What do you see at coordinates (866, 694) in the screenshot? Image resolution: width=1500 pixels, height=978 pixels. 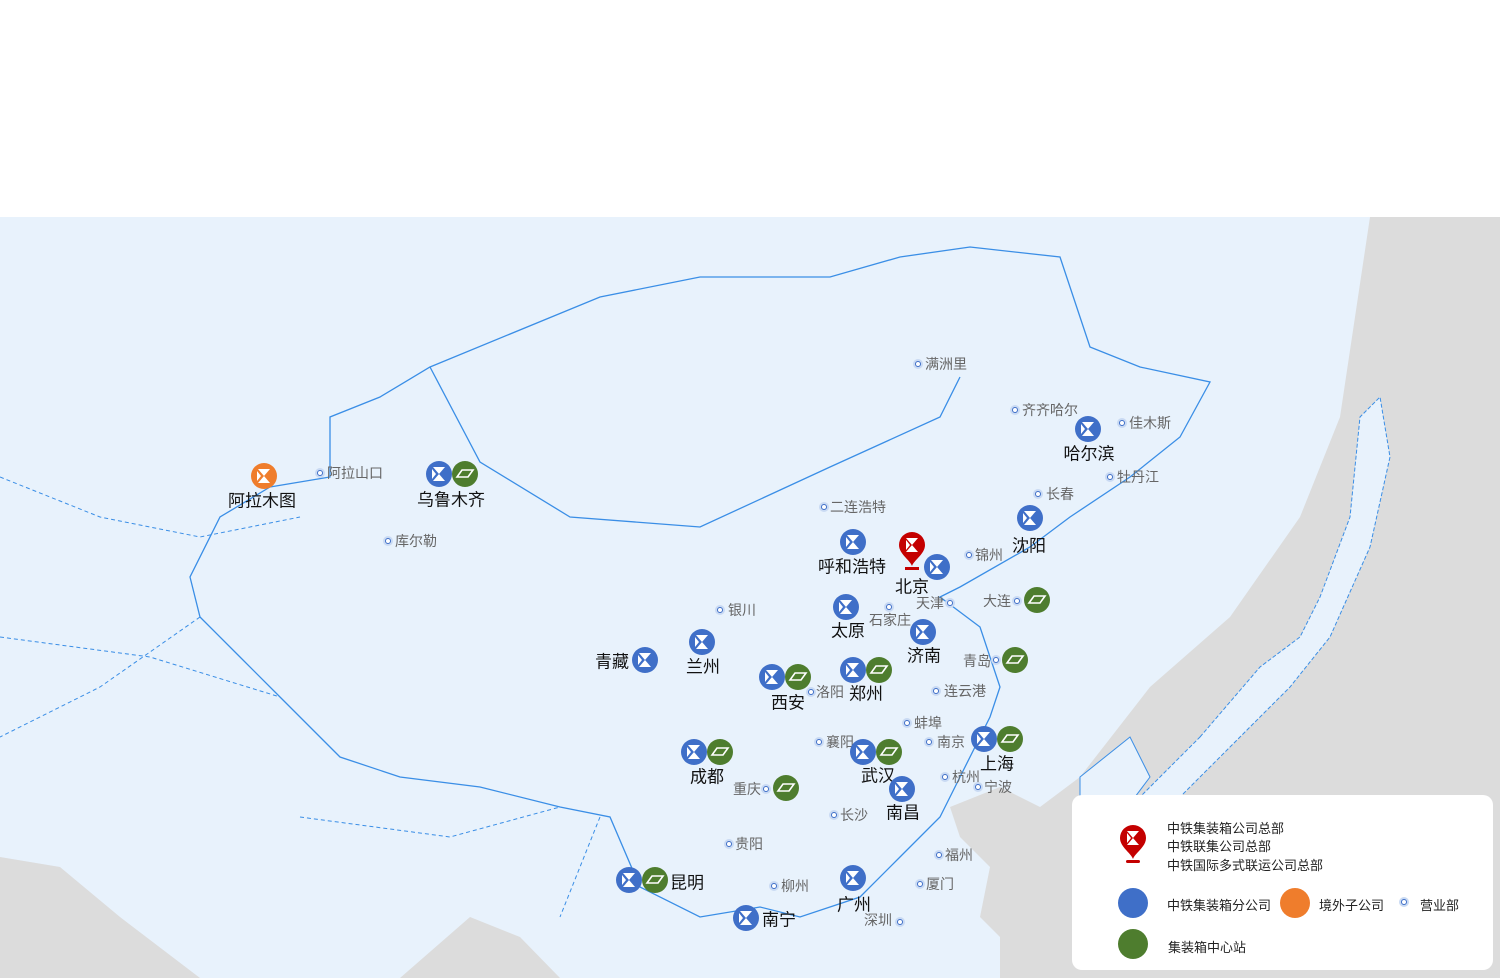 I see `city-label: 郑州` at bounding box center [866, 694].